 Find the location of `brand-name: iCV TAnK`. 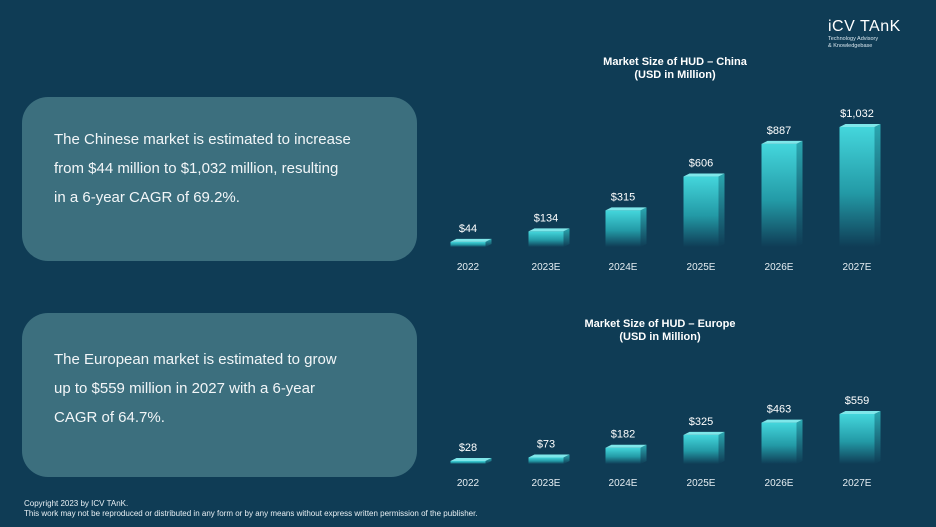

brand-name: iCV TAnK is located at coordinates (864, 26).